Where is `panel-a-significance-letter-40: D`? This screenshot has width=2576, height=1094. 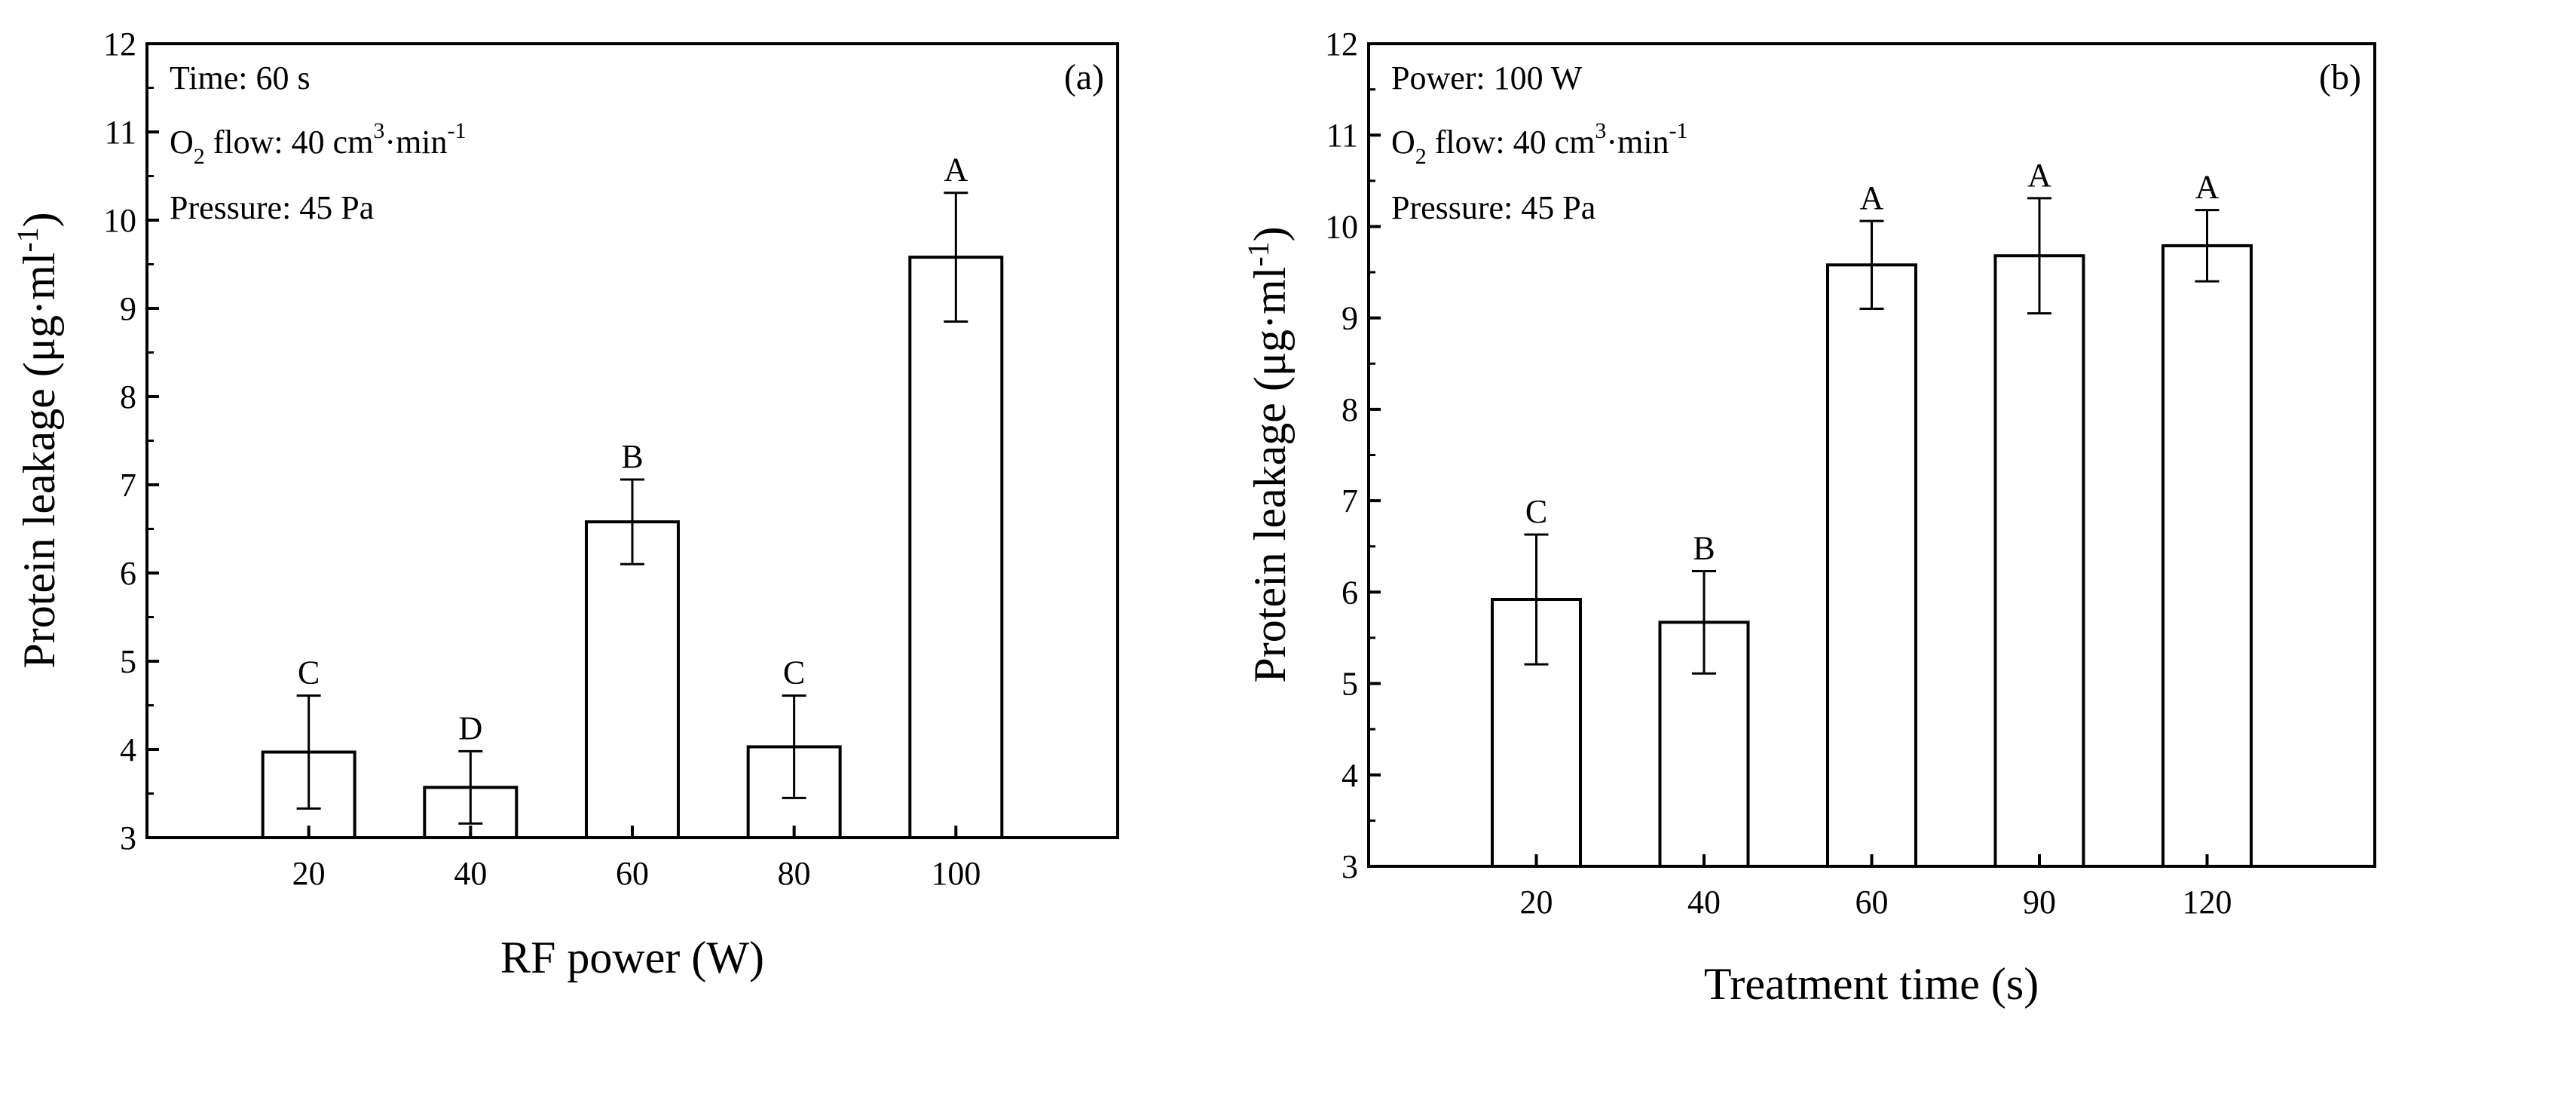 panel-a-significance-letter-40: D is located at coordinates (470, 728).